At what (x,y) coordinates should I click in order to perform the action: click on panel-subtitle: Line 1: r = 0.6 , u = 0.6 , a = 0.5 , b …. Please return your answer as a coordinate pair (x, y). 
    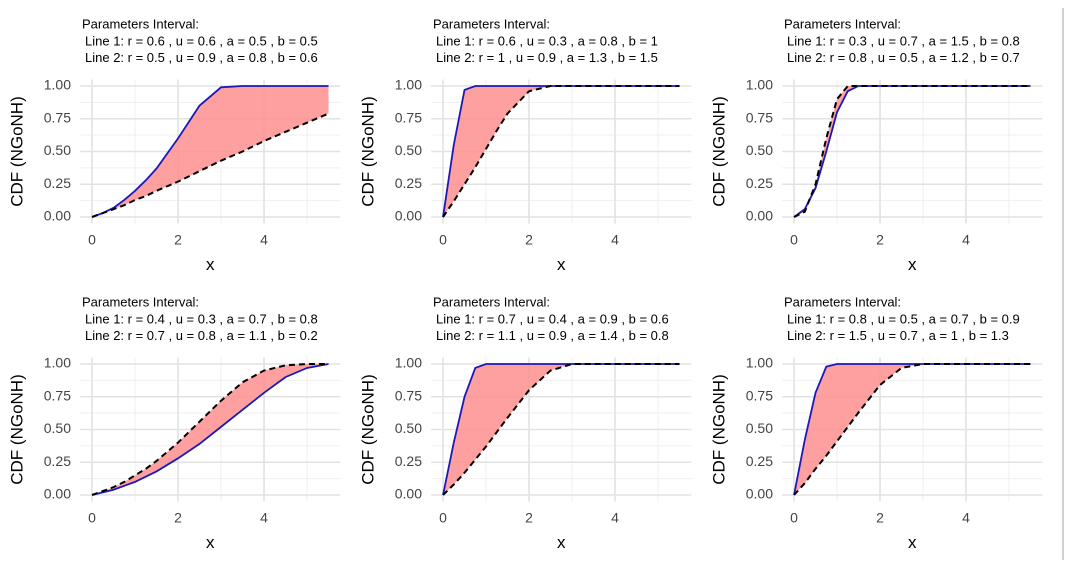
    Looking at the image, I should click on (201, 40).